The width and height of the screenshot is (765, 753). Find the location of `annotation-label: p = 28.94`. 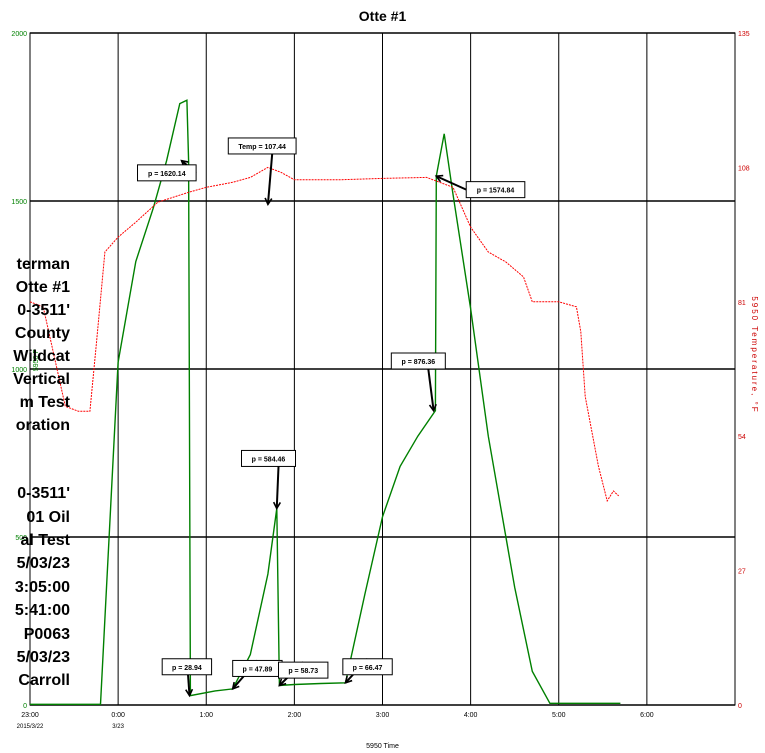

annotation-label: p = 28.94 is located at coordinates (187, 668).